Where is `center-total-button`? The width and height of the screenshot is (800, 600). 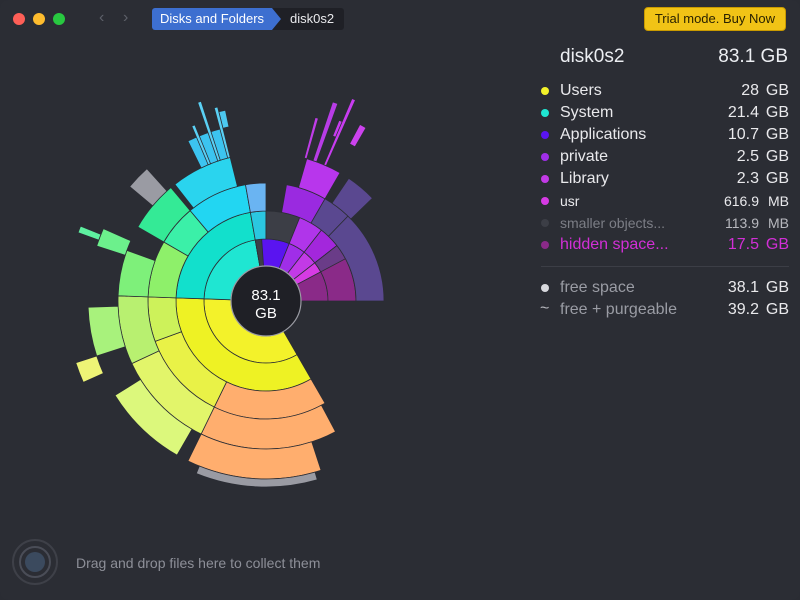 center-total-button is located at coordinates (266, 301).